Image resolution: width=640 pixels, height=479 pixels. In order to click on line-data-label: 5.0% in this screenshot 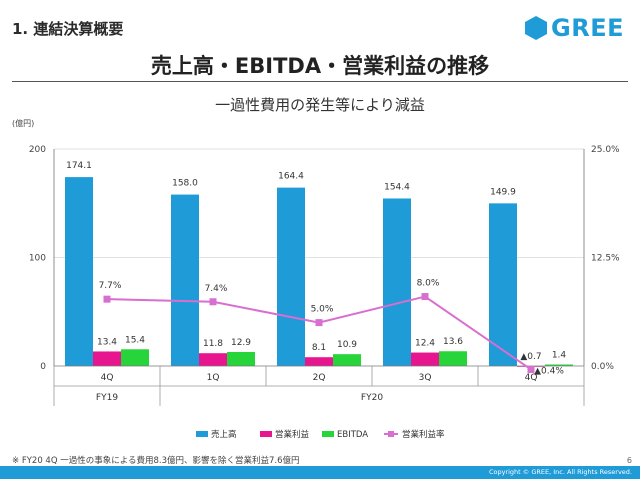, I will do `click(322, 310)`.